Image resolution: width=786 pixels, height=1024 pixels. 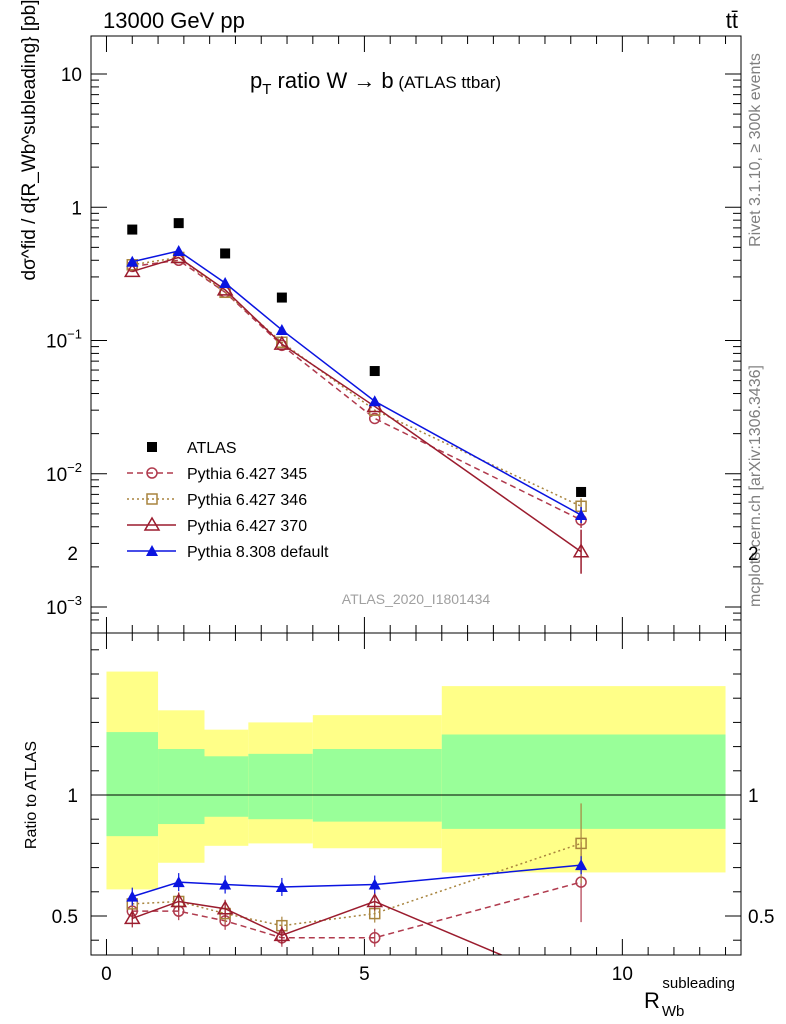 I want to click on legend-label: Pythia 6.427 345, so click(x=247, y=474).